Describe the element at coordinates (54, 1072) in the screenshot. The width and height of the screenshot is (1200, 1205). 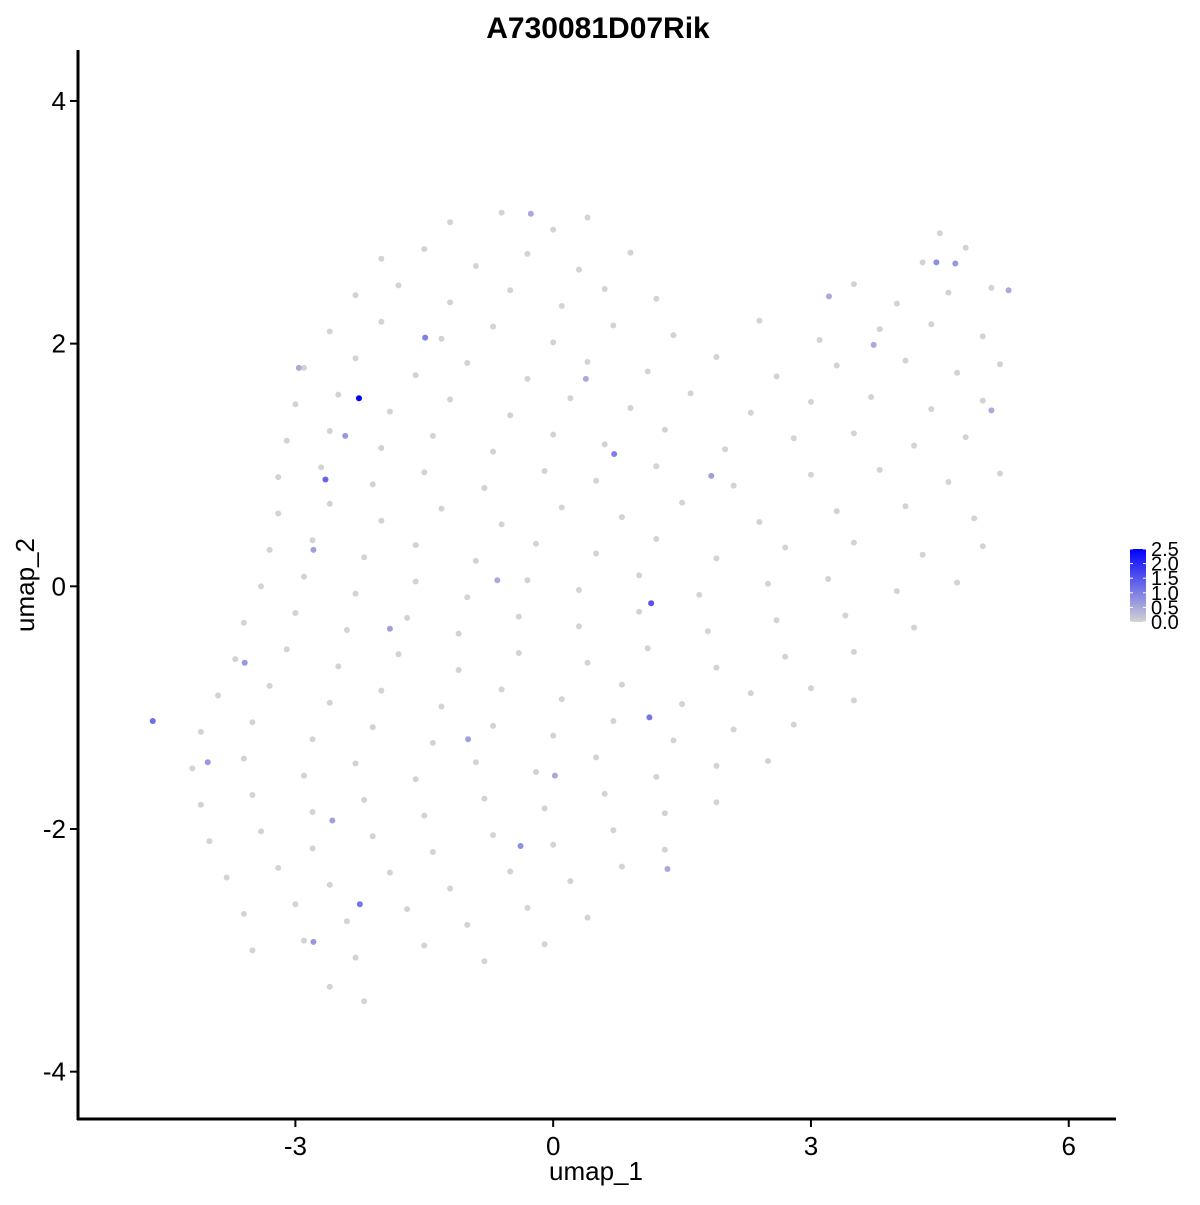
I see `y-tick-label: -4` at that location.